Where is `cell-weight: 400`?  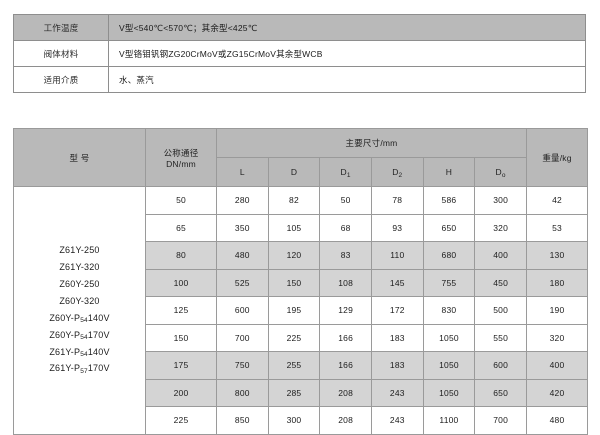 cell-weight: 400 is located at coordinates (557, 365).